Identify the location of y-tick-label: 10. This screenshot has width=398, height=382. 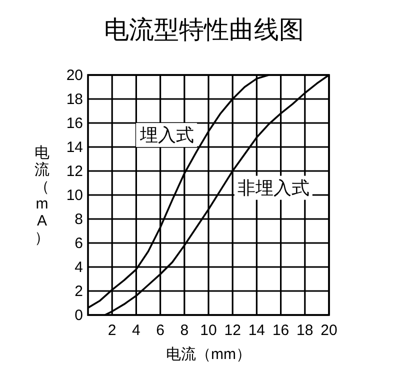
(74, 195).